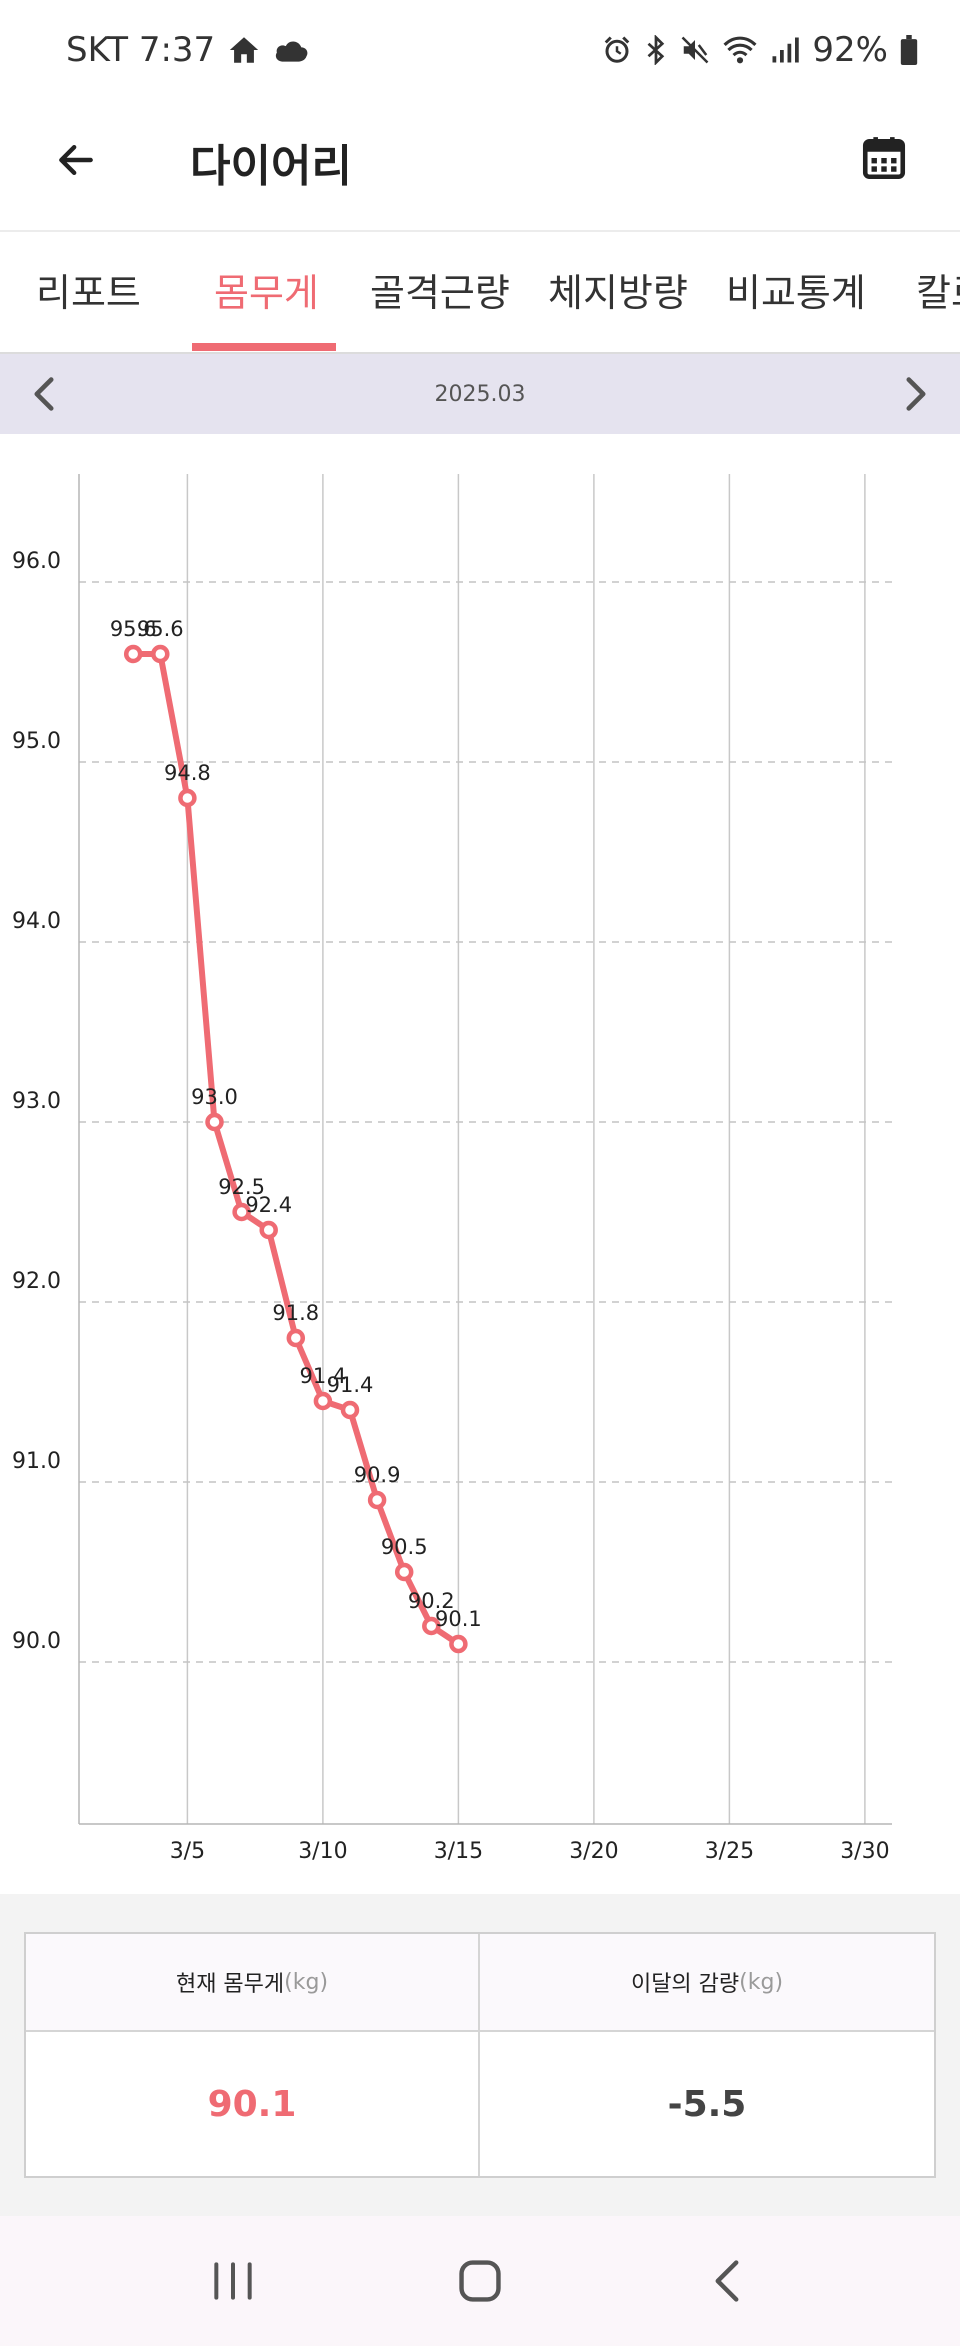 This screenshot has height=2346, width=960. What do you see at coordinates (271, 166) in the screenshot?
I see `page-title: 다이어리` at bounding box center [271, 166].